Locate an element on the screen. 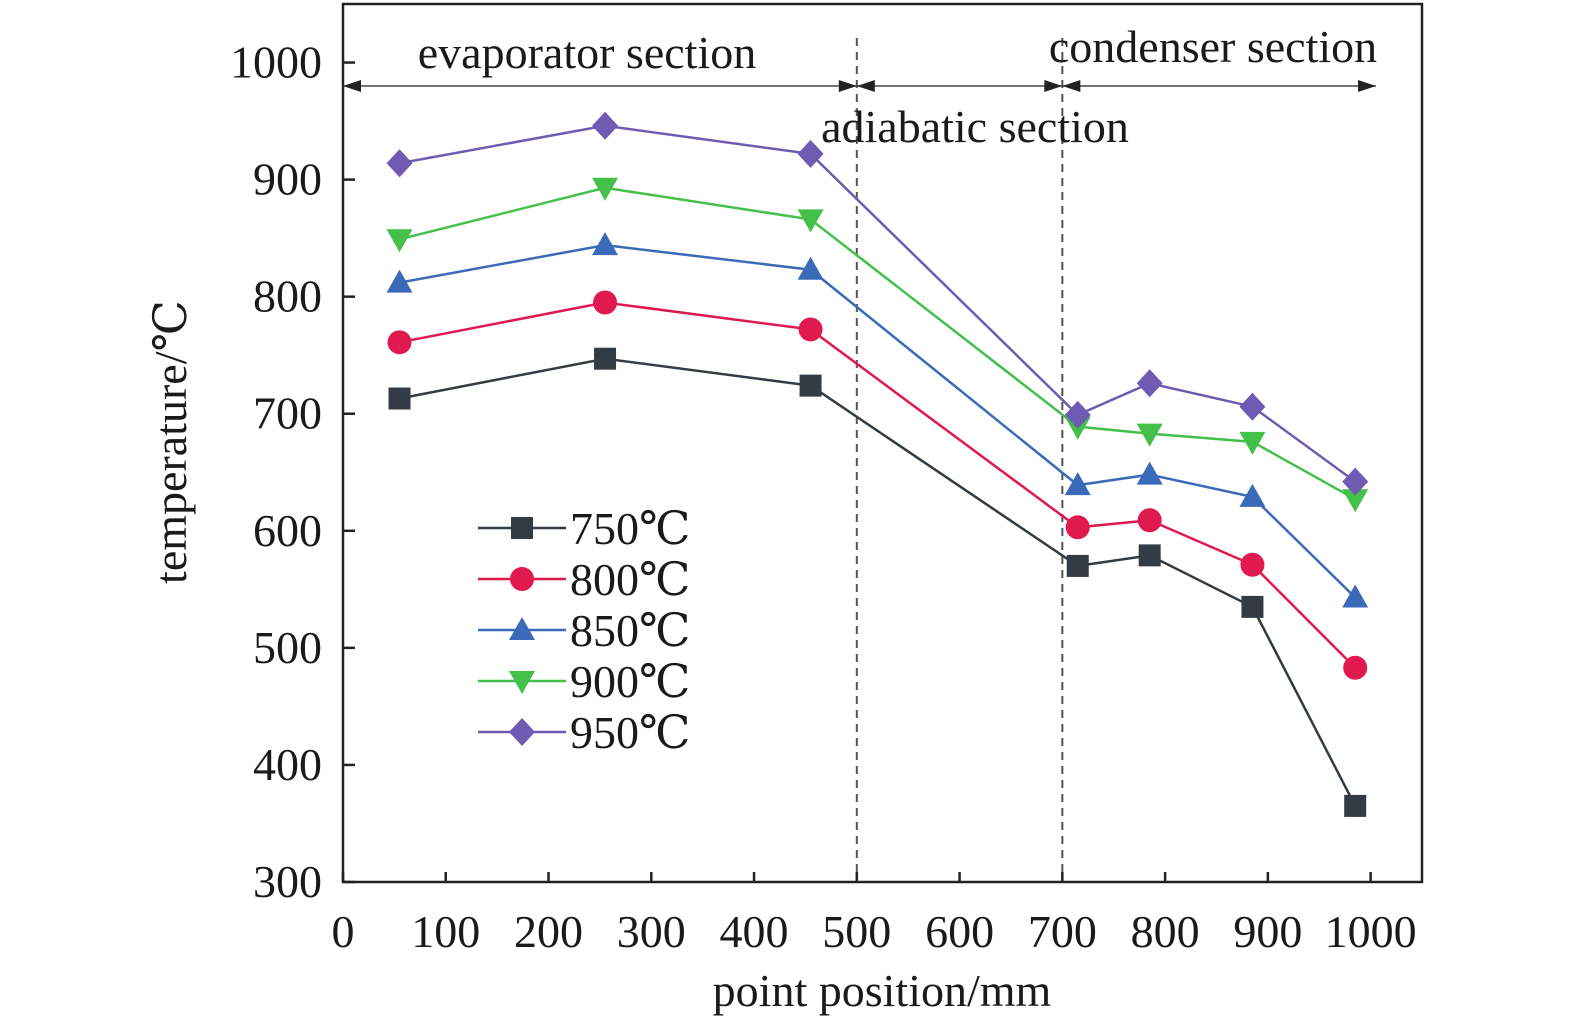 This screenshot has width=1575, height=1028. arrowhead-evaporator-right is located at coordinates (847, 86).